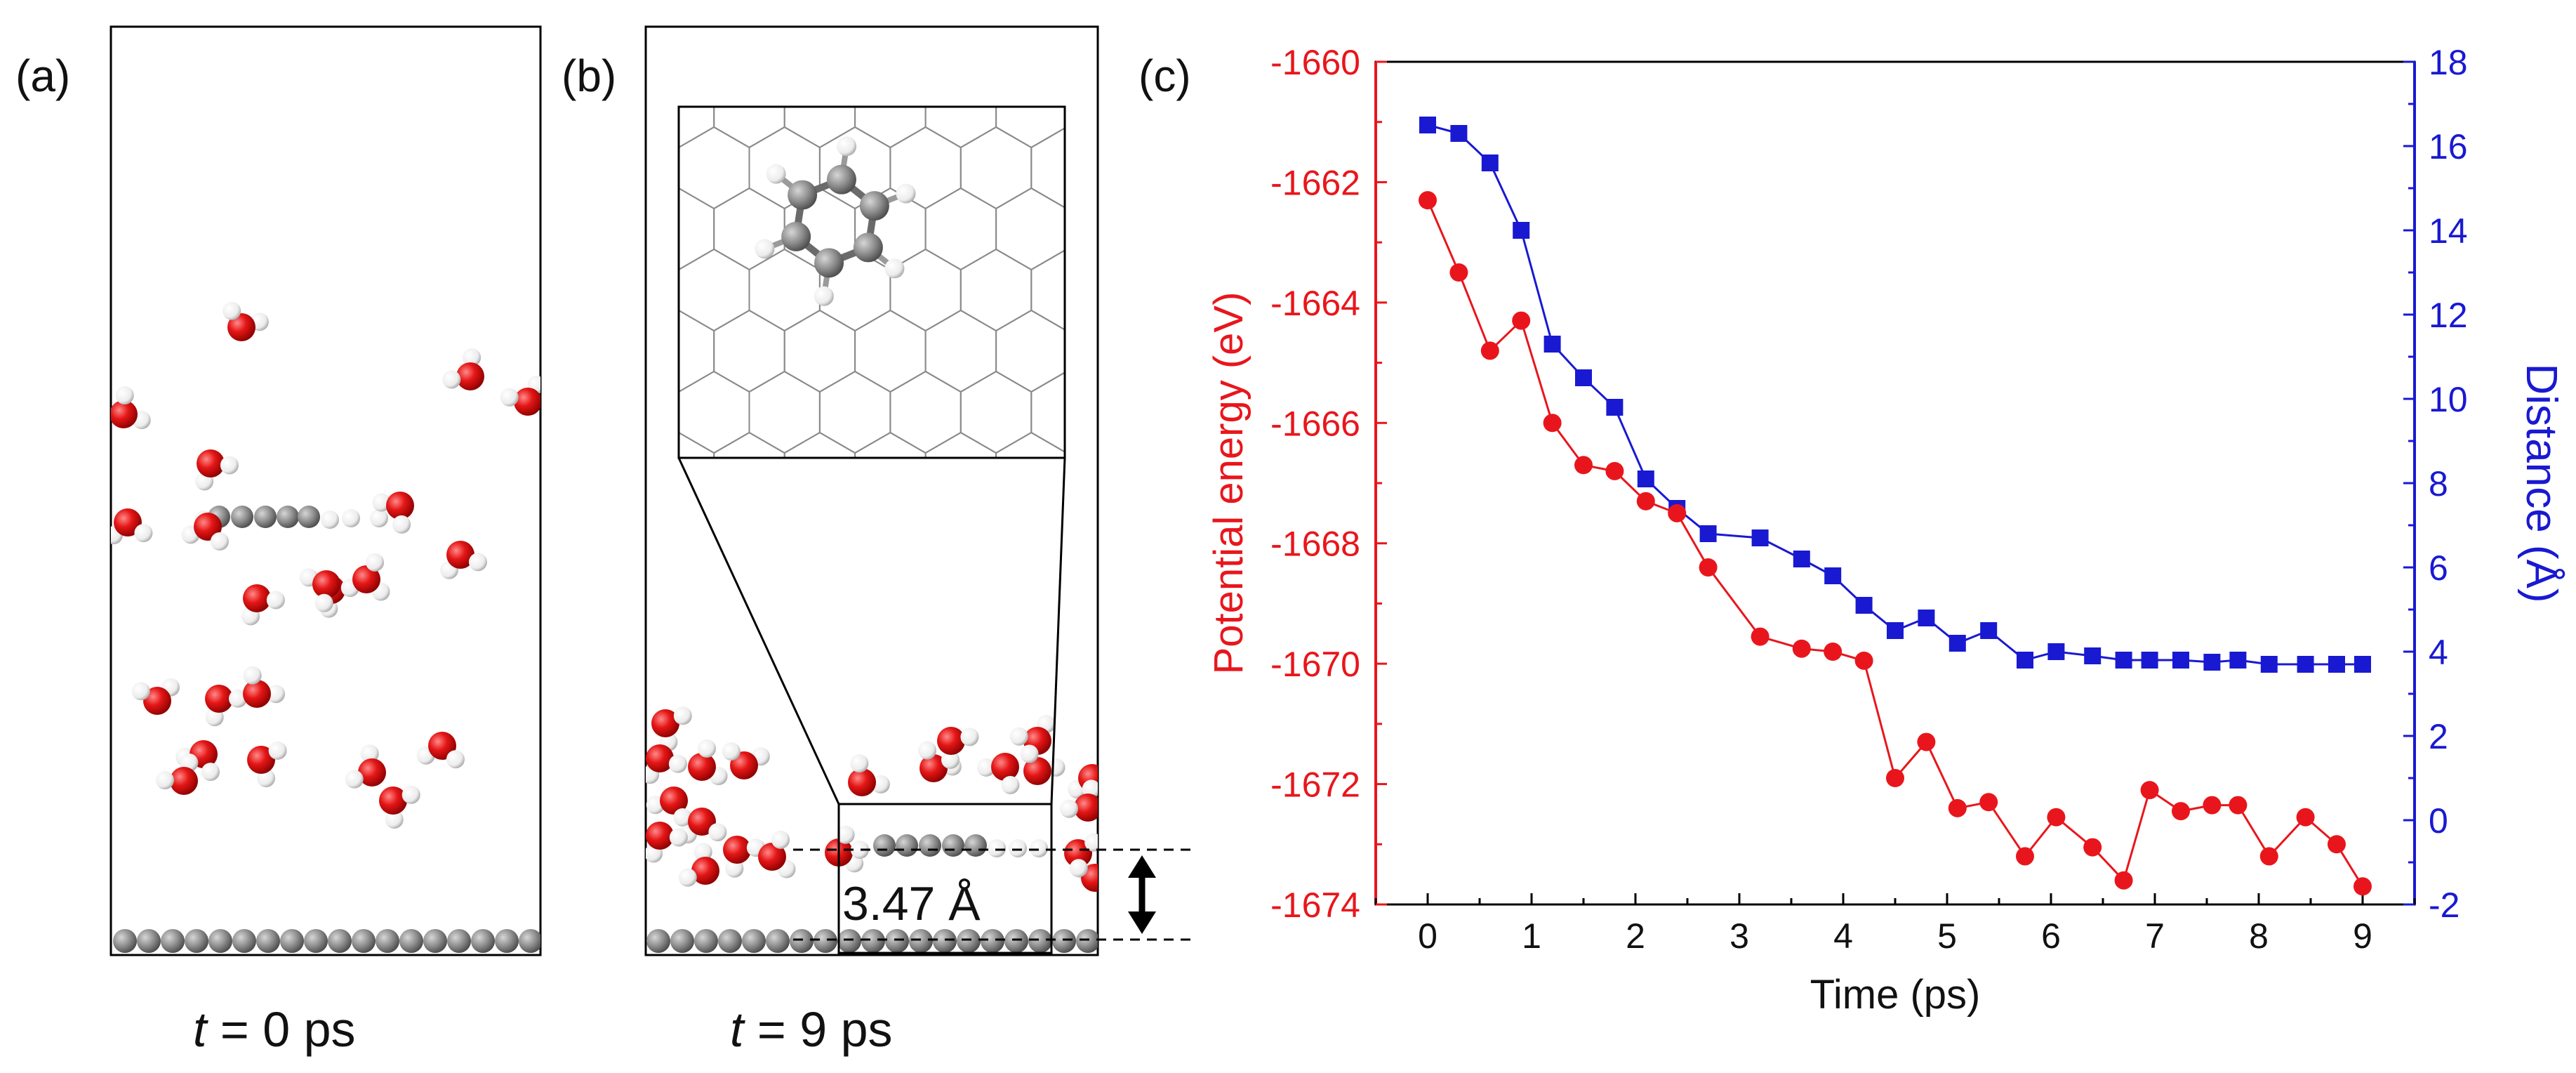 This screenshot has width=2576, height=1073. Describe the element at coordinates (1315, 182) in the screenshot. I see `left-tick-label: -1662` at that location.